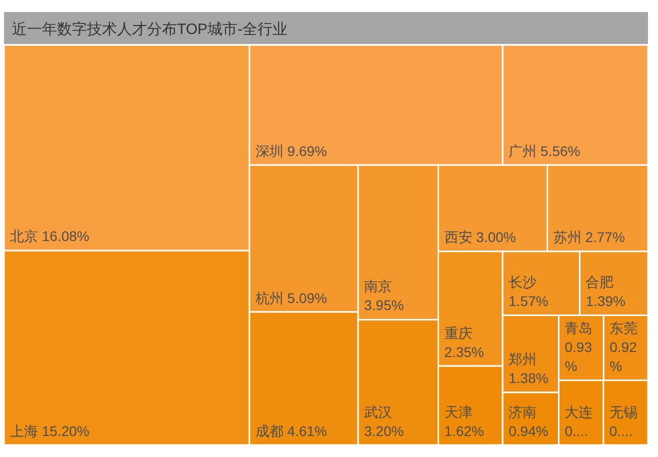  Describe the element at coordinates (522, 412) in the screenshot. I see `category-label: 济南` at that location.